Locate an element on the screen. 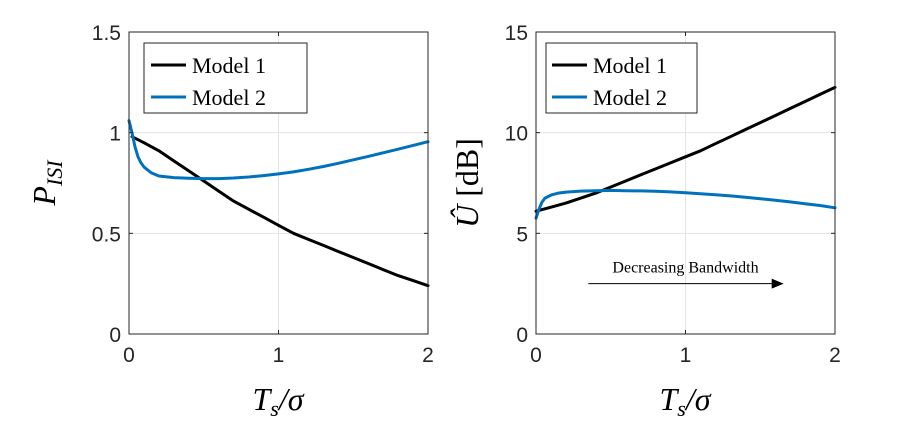 The width and height of the screenshot is (922, 423). y-axis-label: Û [dB] is located at coordinates (467, 183).